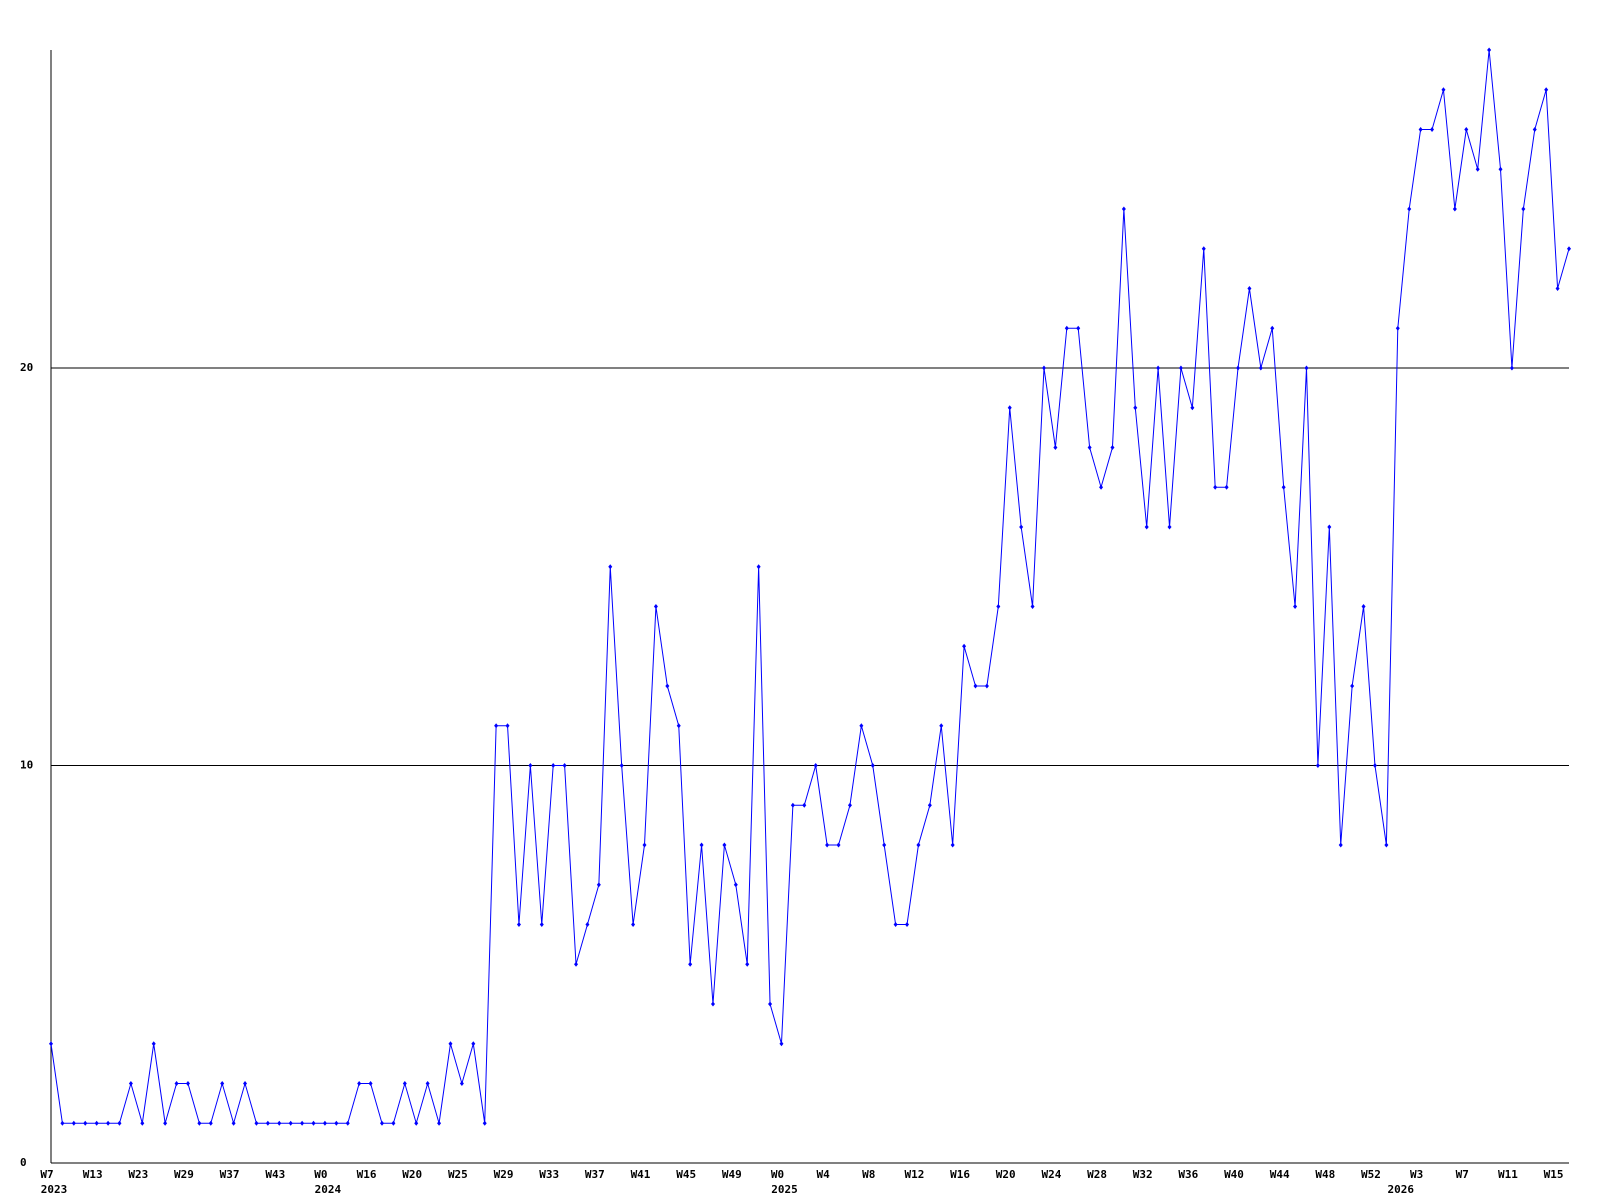  What do you see at coordinates (914, 1174) in the screenshot?
I see `x-tick-label: W12` at bounding box center [914, 1174].